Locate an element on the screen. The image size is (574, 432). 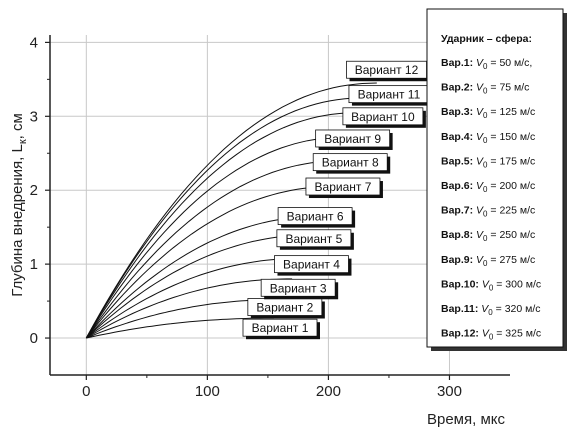
y-axis-title-sub: к is located at coordinates (23, 141).